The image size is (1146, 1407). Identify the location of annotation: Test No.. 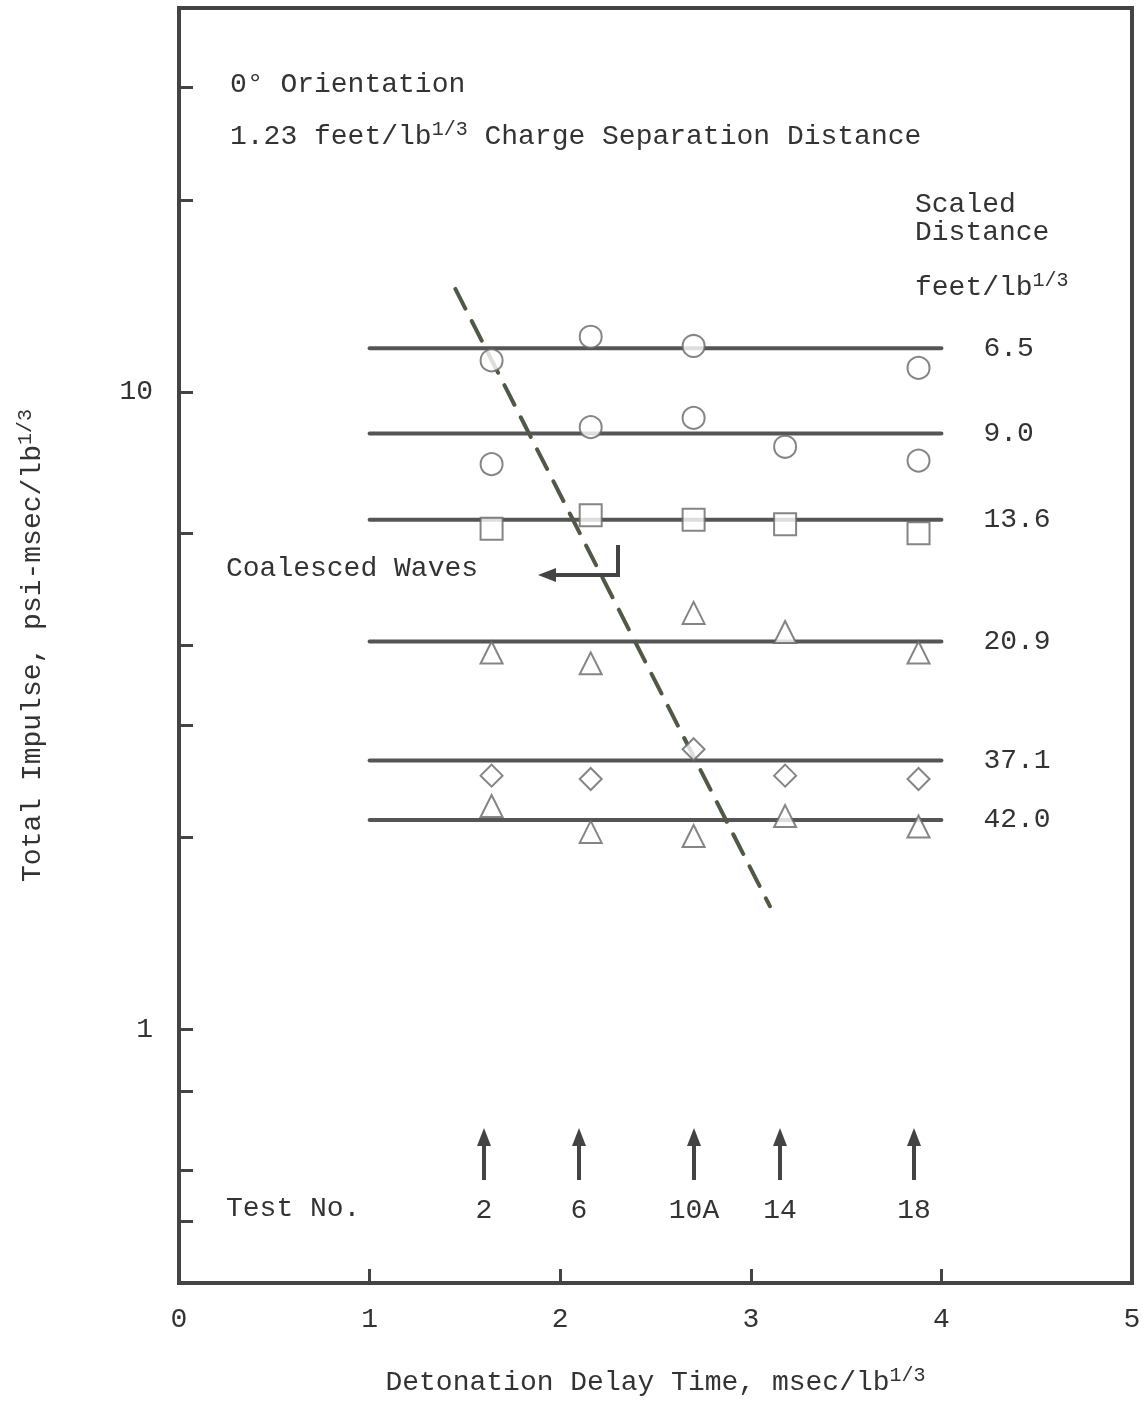
(293, 1208).